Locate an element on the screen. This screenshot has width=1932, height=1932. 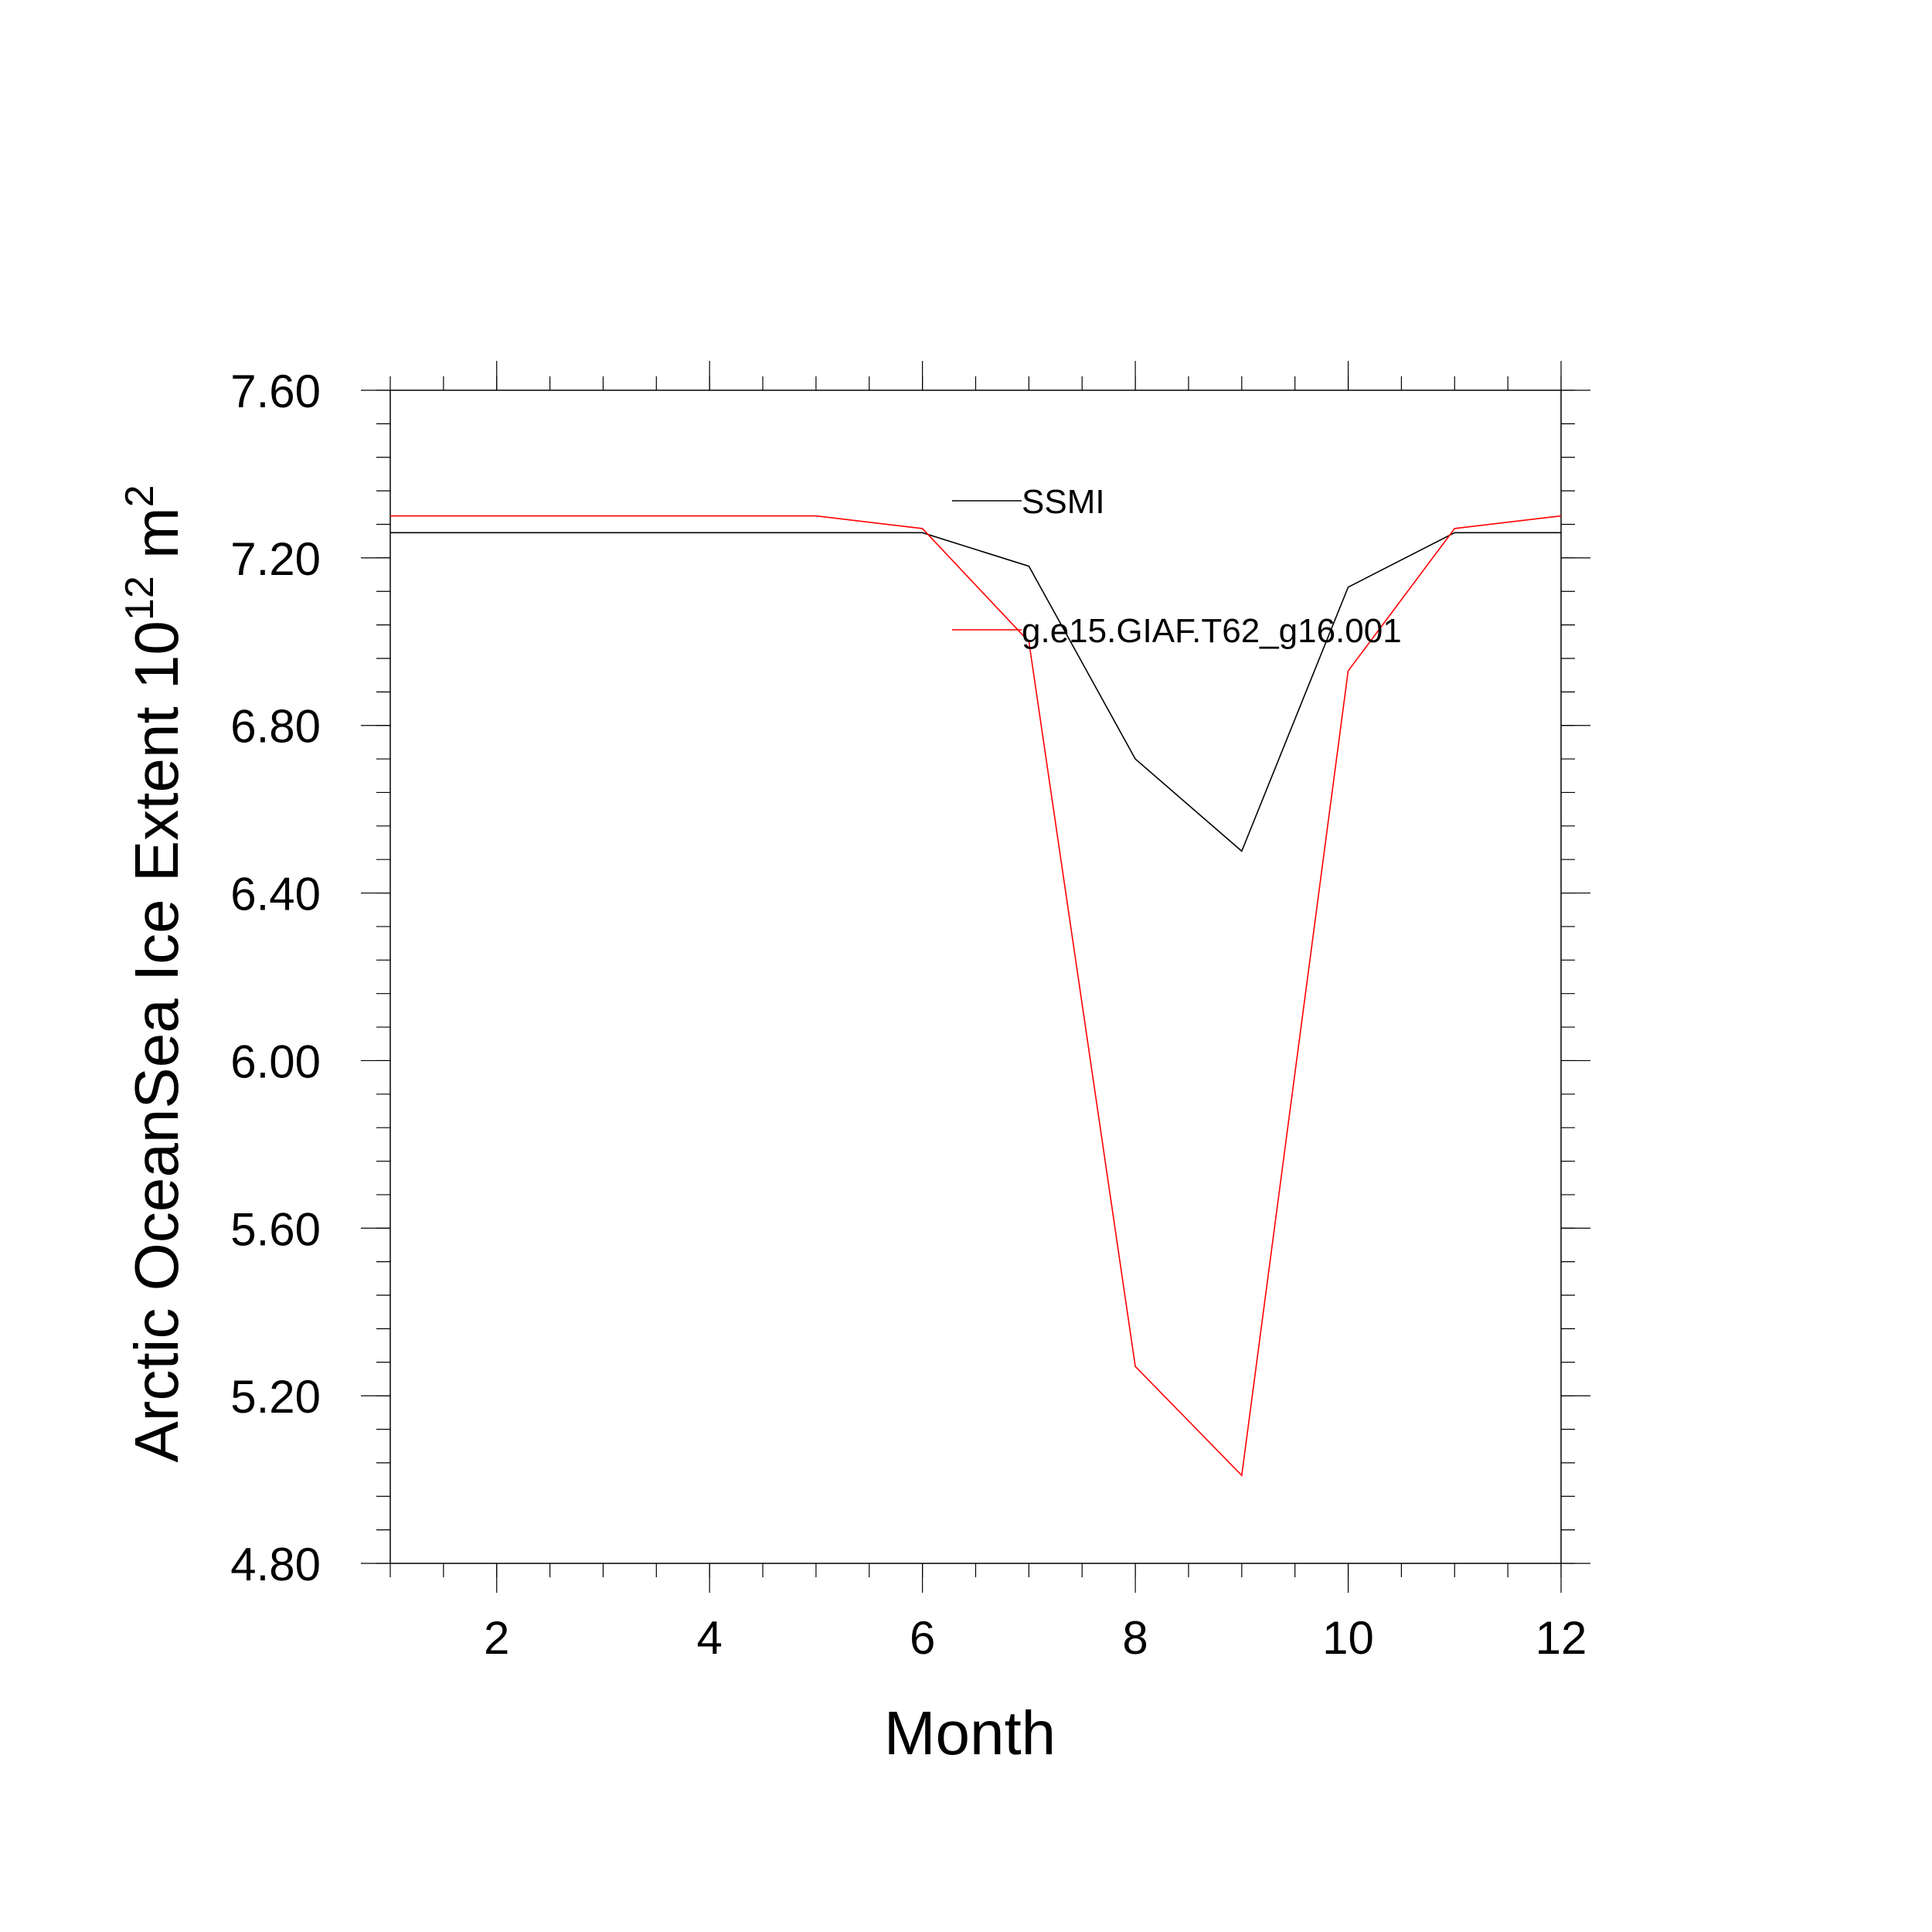
y-axis-title-unit-exponent: 2 is located at coordinates (139, 496).